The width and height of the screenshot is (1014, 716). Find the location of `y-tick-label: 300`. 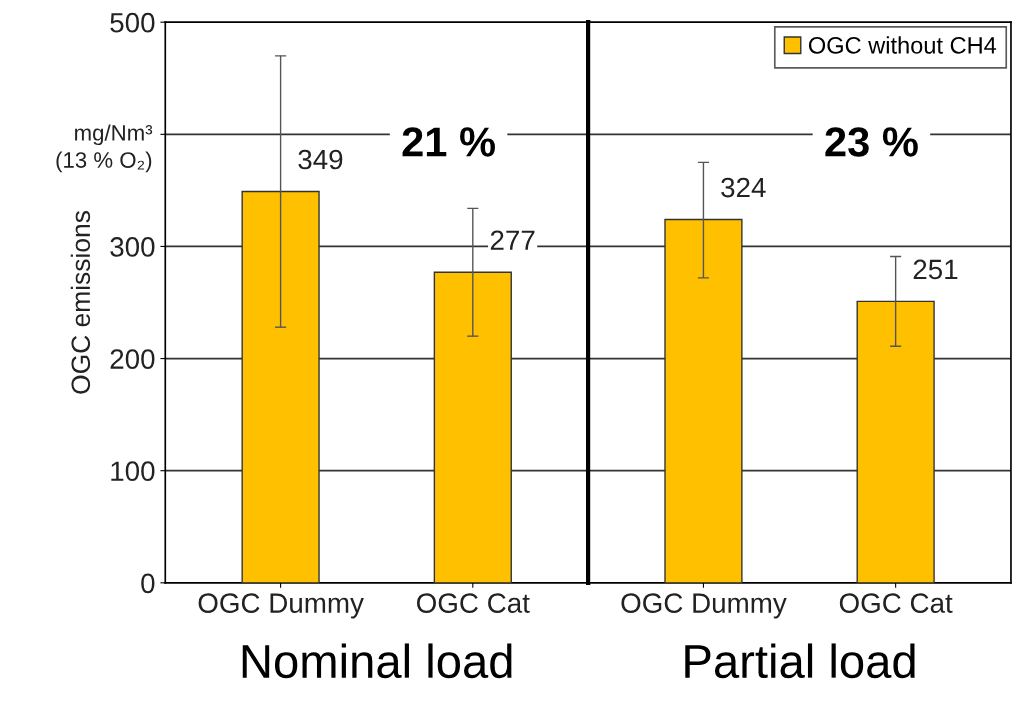

y-tick-label: 300 is located at coordinates (132, 247).